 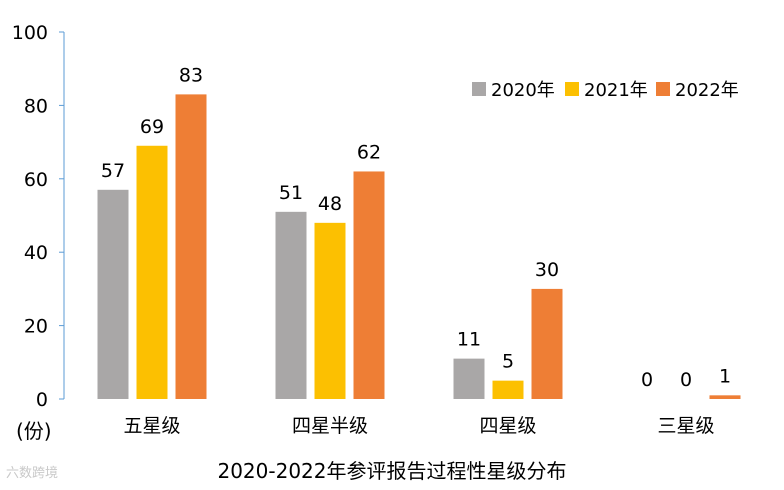 I want to click on data-label: 30, so click(x=547, y=270).